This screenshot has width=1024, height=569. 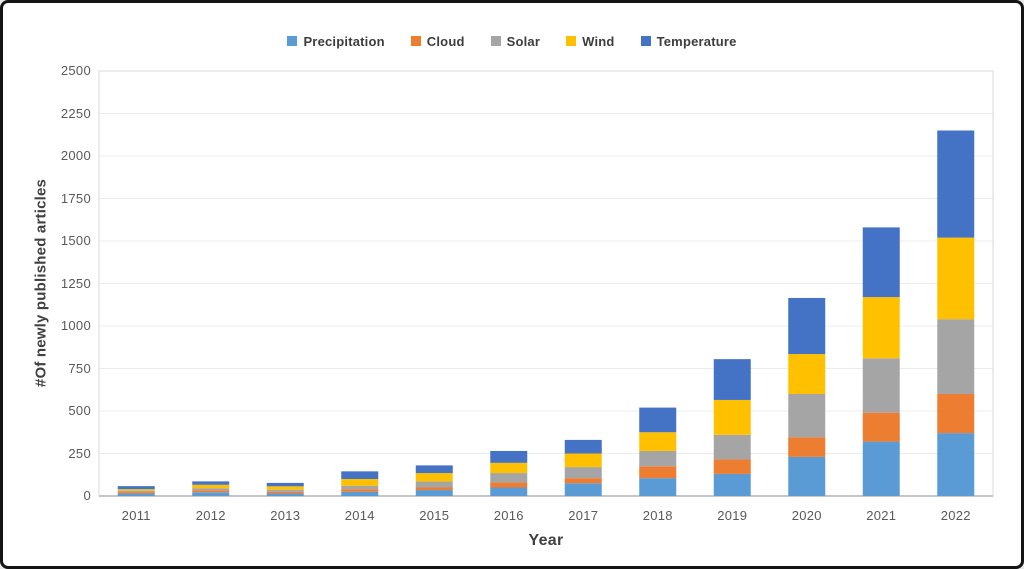 I want to click on y-tick-label: 1000, so click(x=75, y=325).